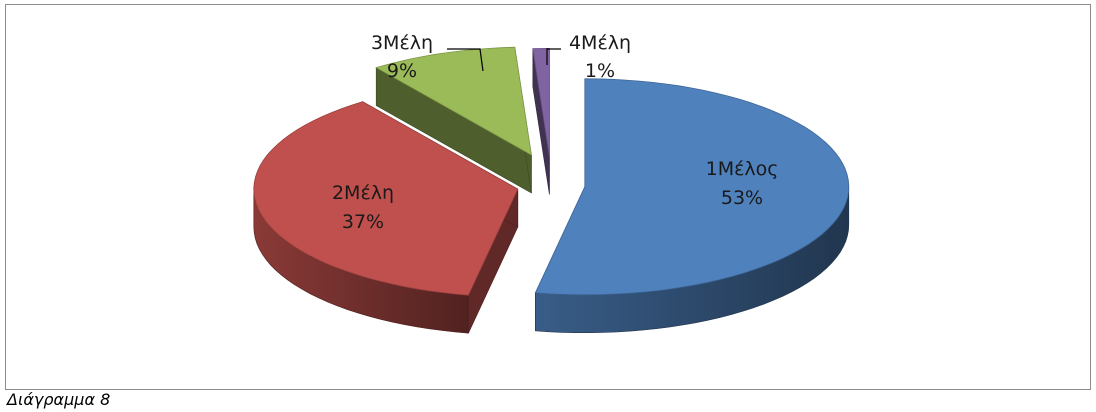 The height and width of the screenshot is (412, 1096). I want to click on pie-slice-1-top, so click(386, 198).